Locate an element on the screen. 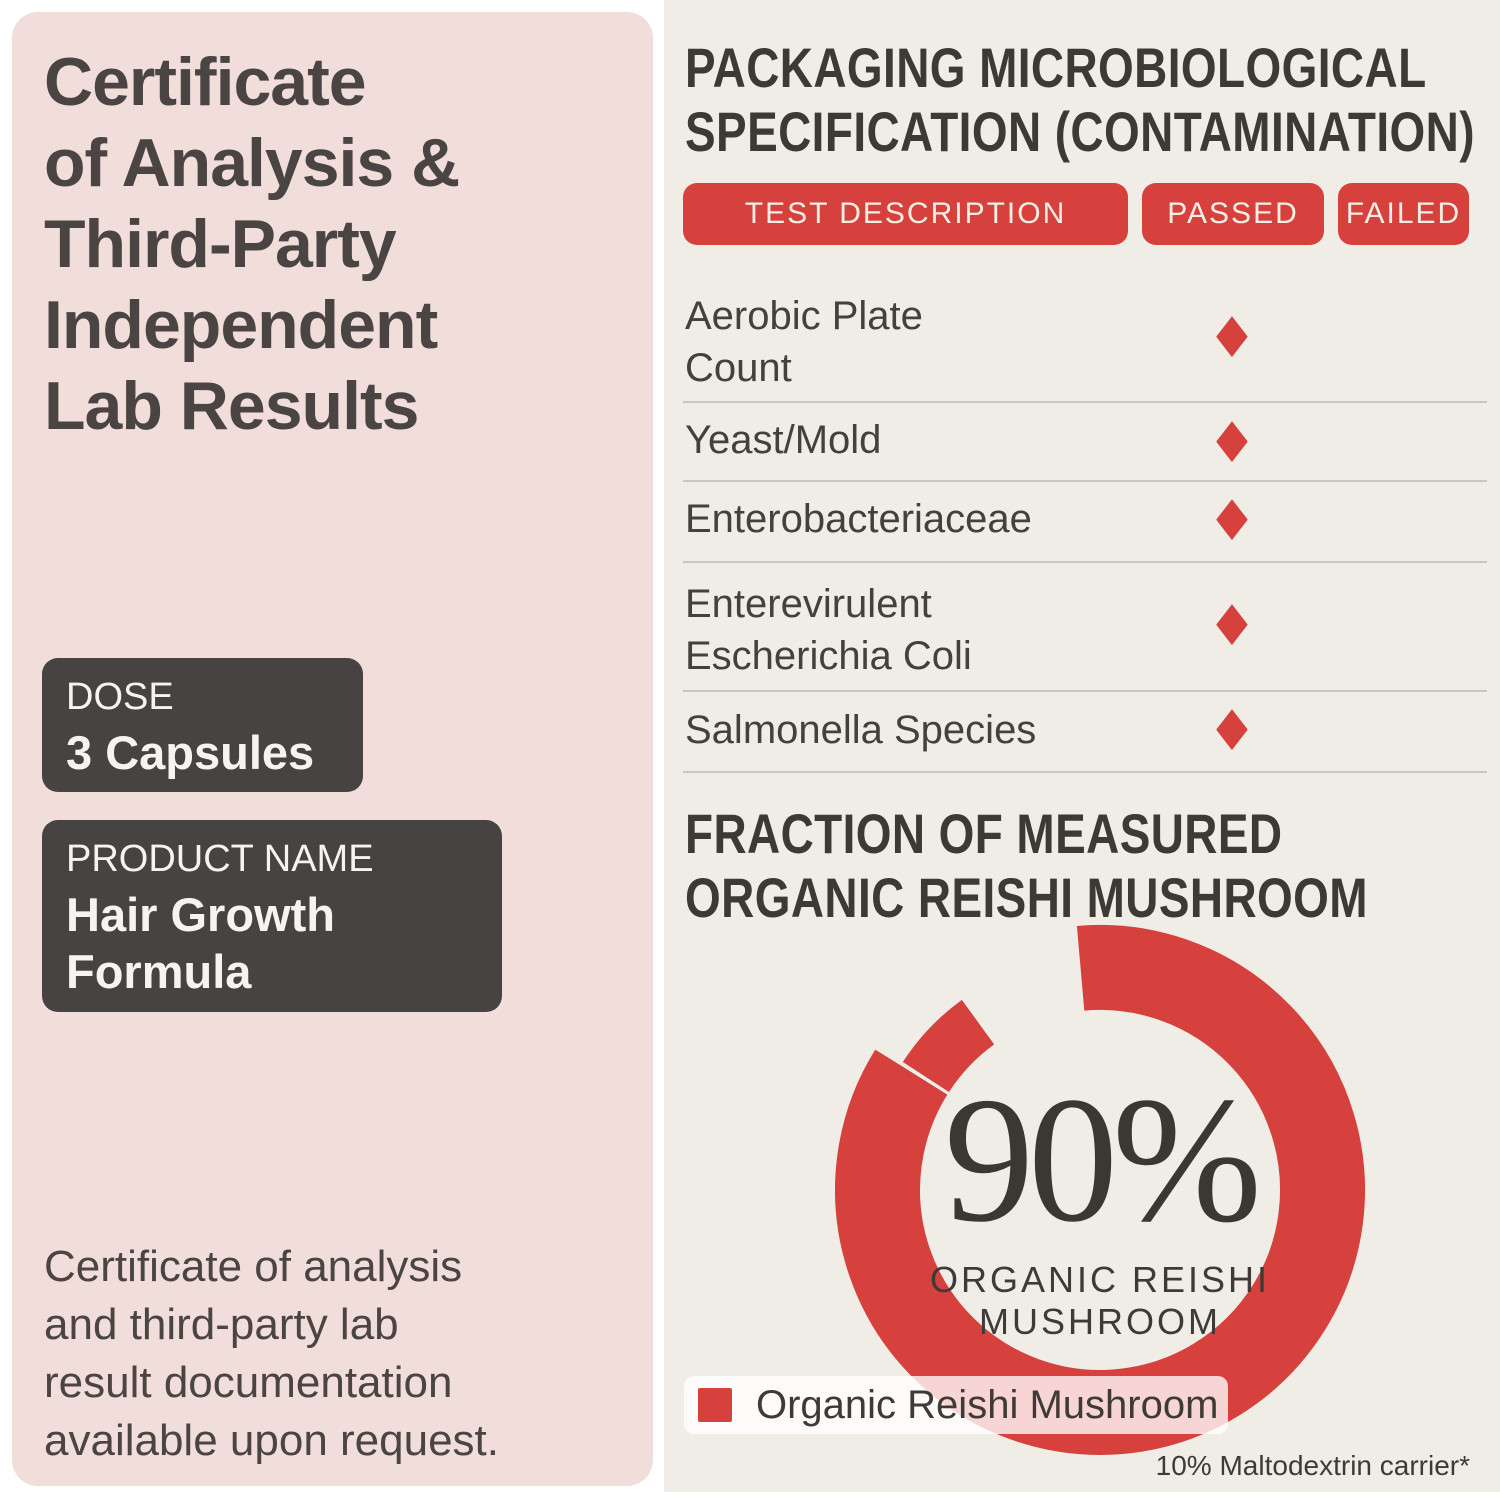  test-name-line: Count is located at coordinates (738, 368).